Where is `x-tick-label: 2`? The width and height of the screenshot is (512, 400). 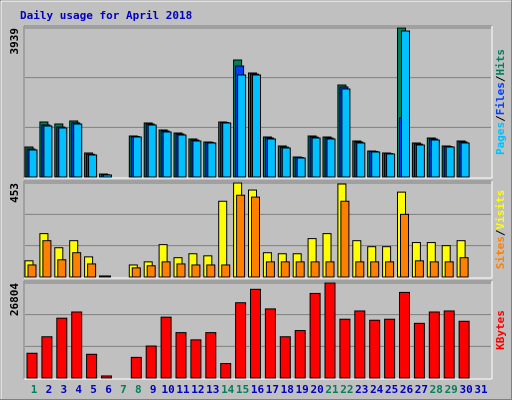 x-tick-label: 2 is located at coordinates (49, 389).